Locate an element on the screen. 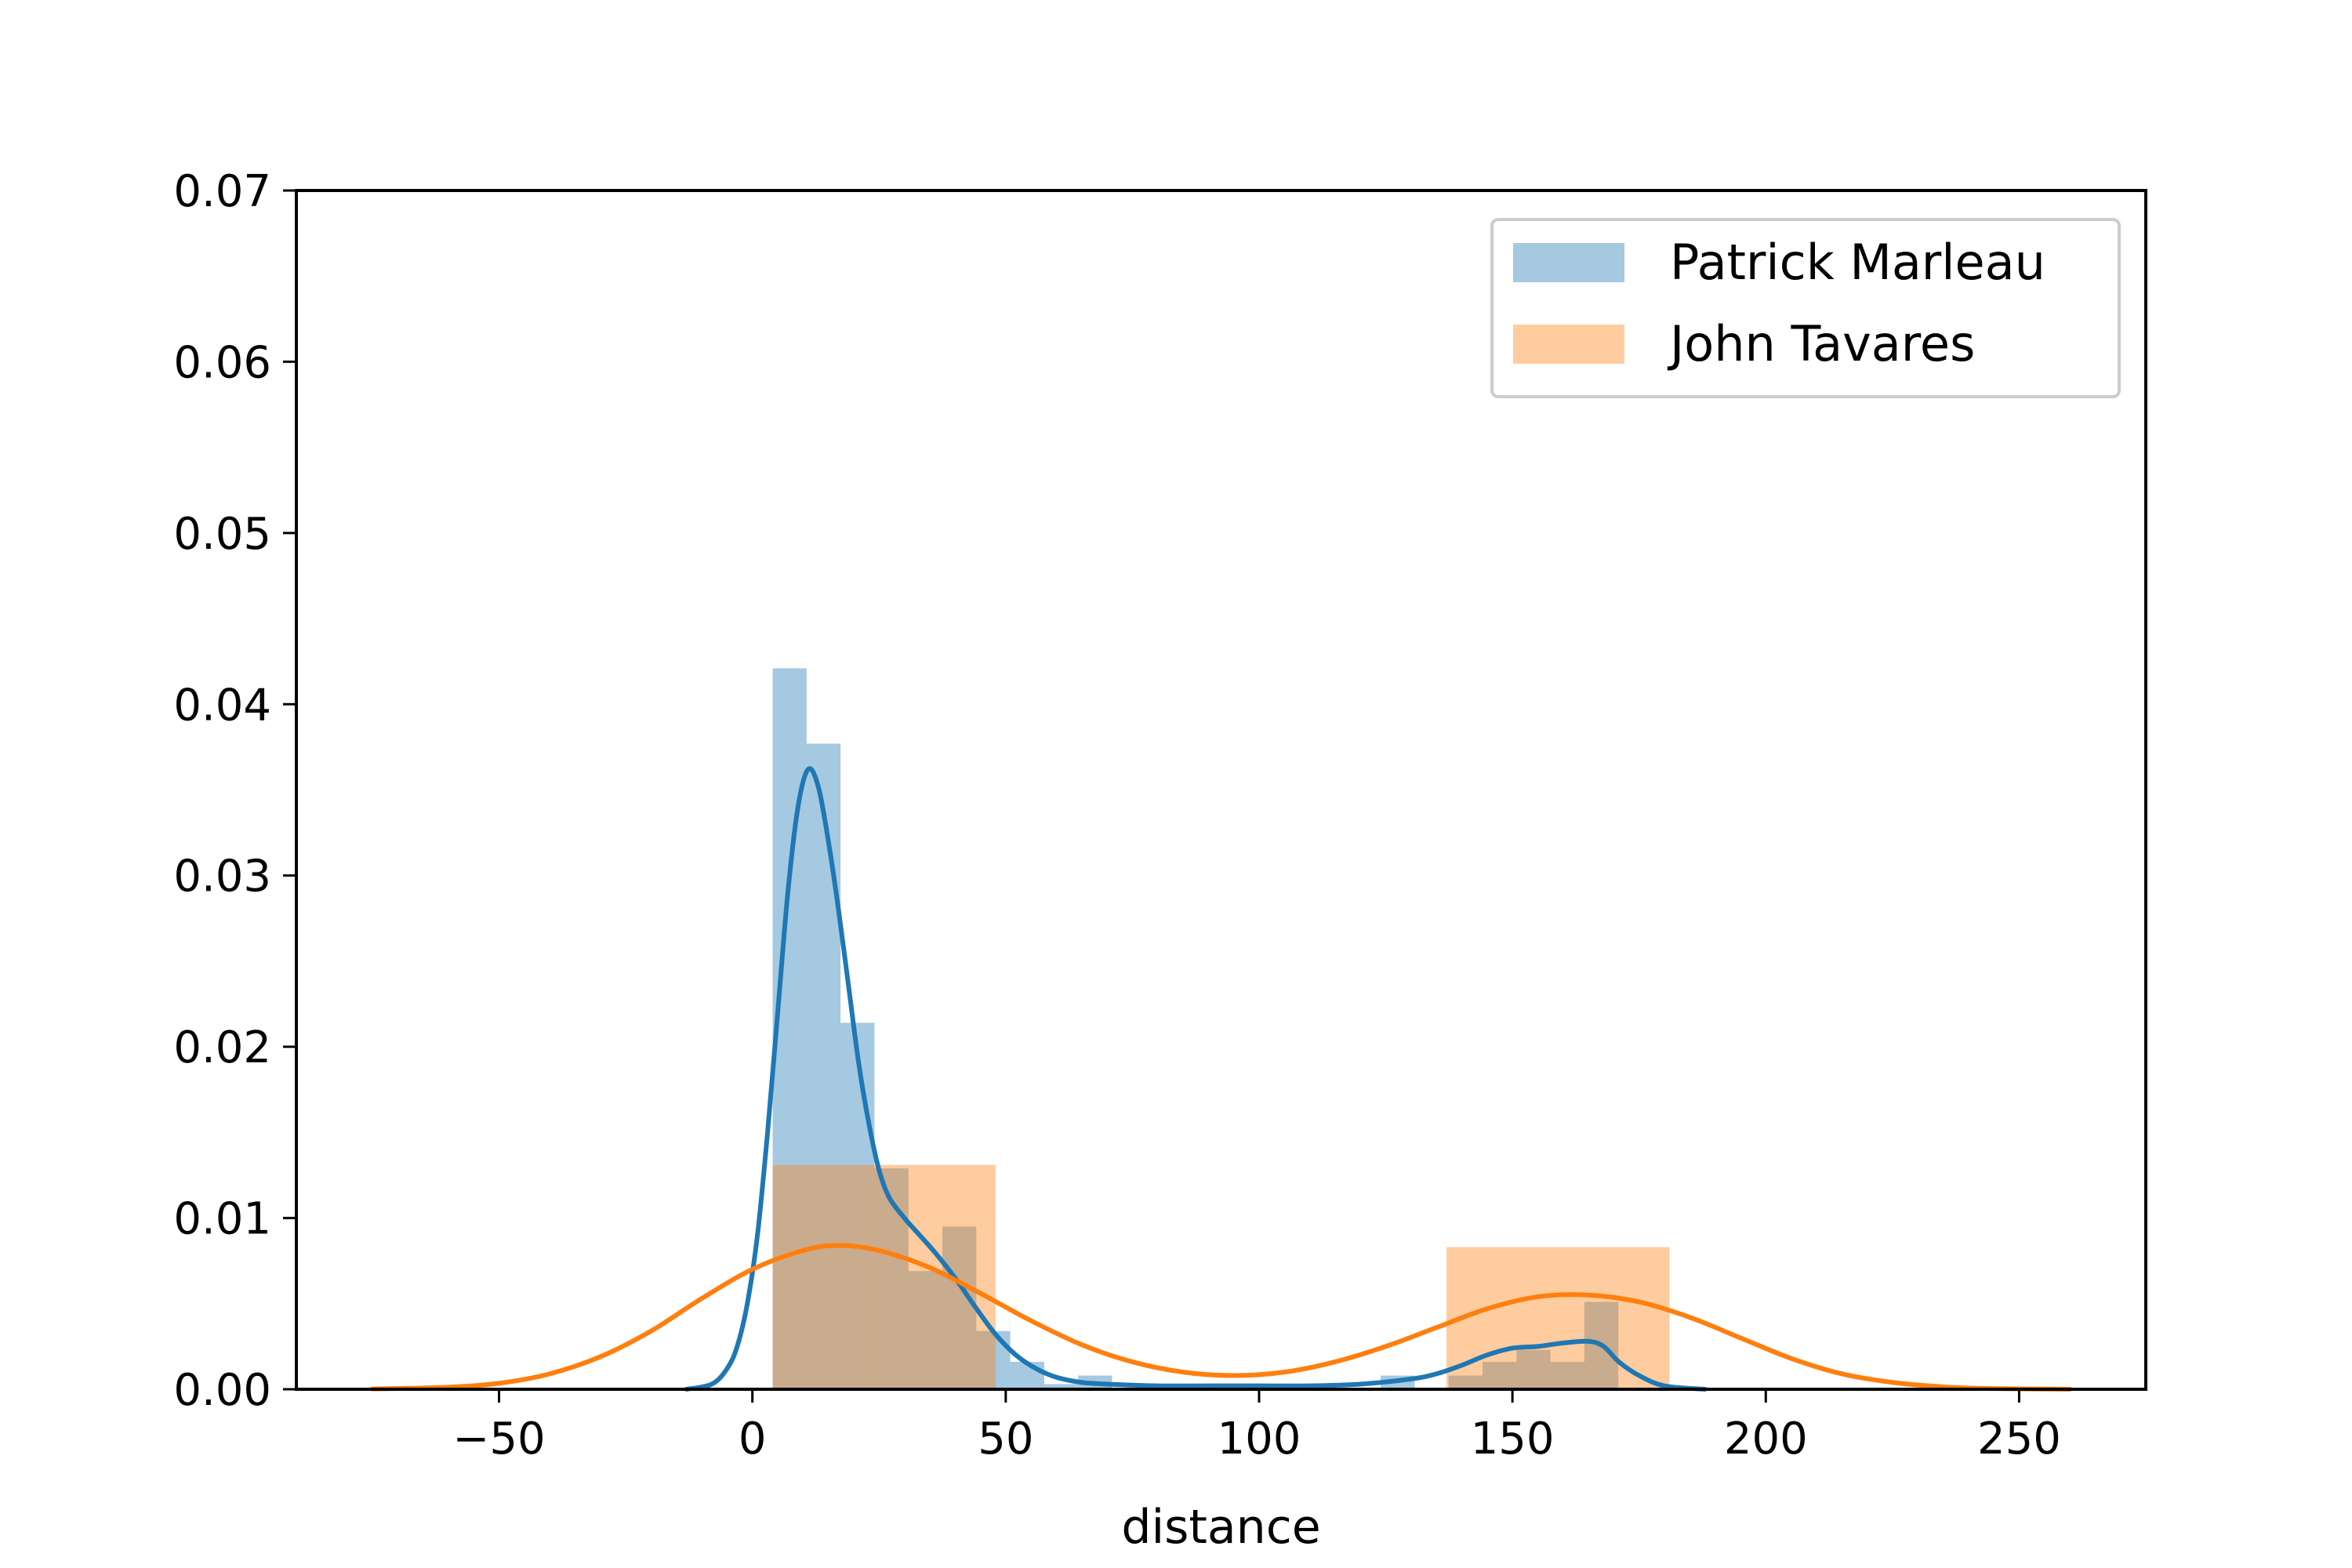  x-tick-label: 50 is located at coordinates (1006, 1439).